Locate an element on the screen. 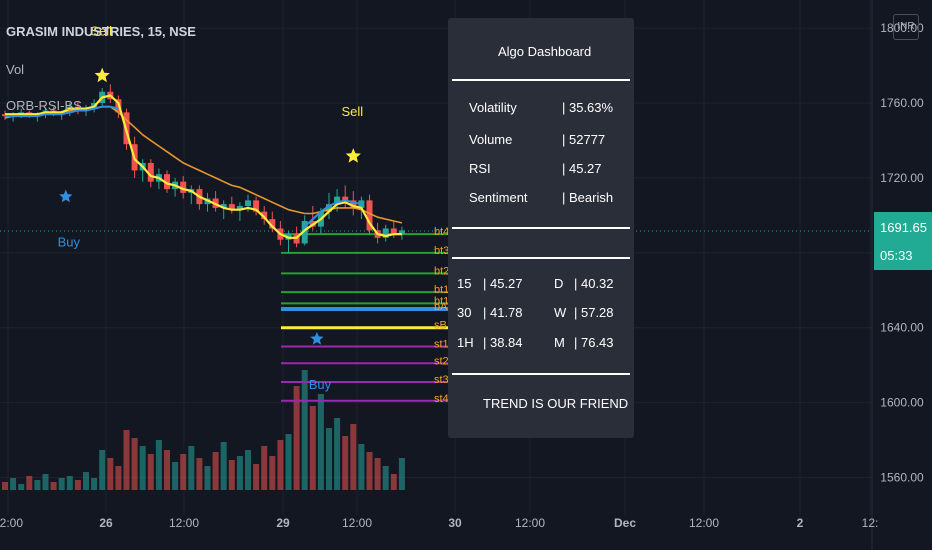 The width and height of the screenshot is (932, 550). volume-bars is located at coordinates (203, 430).